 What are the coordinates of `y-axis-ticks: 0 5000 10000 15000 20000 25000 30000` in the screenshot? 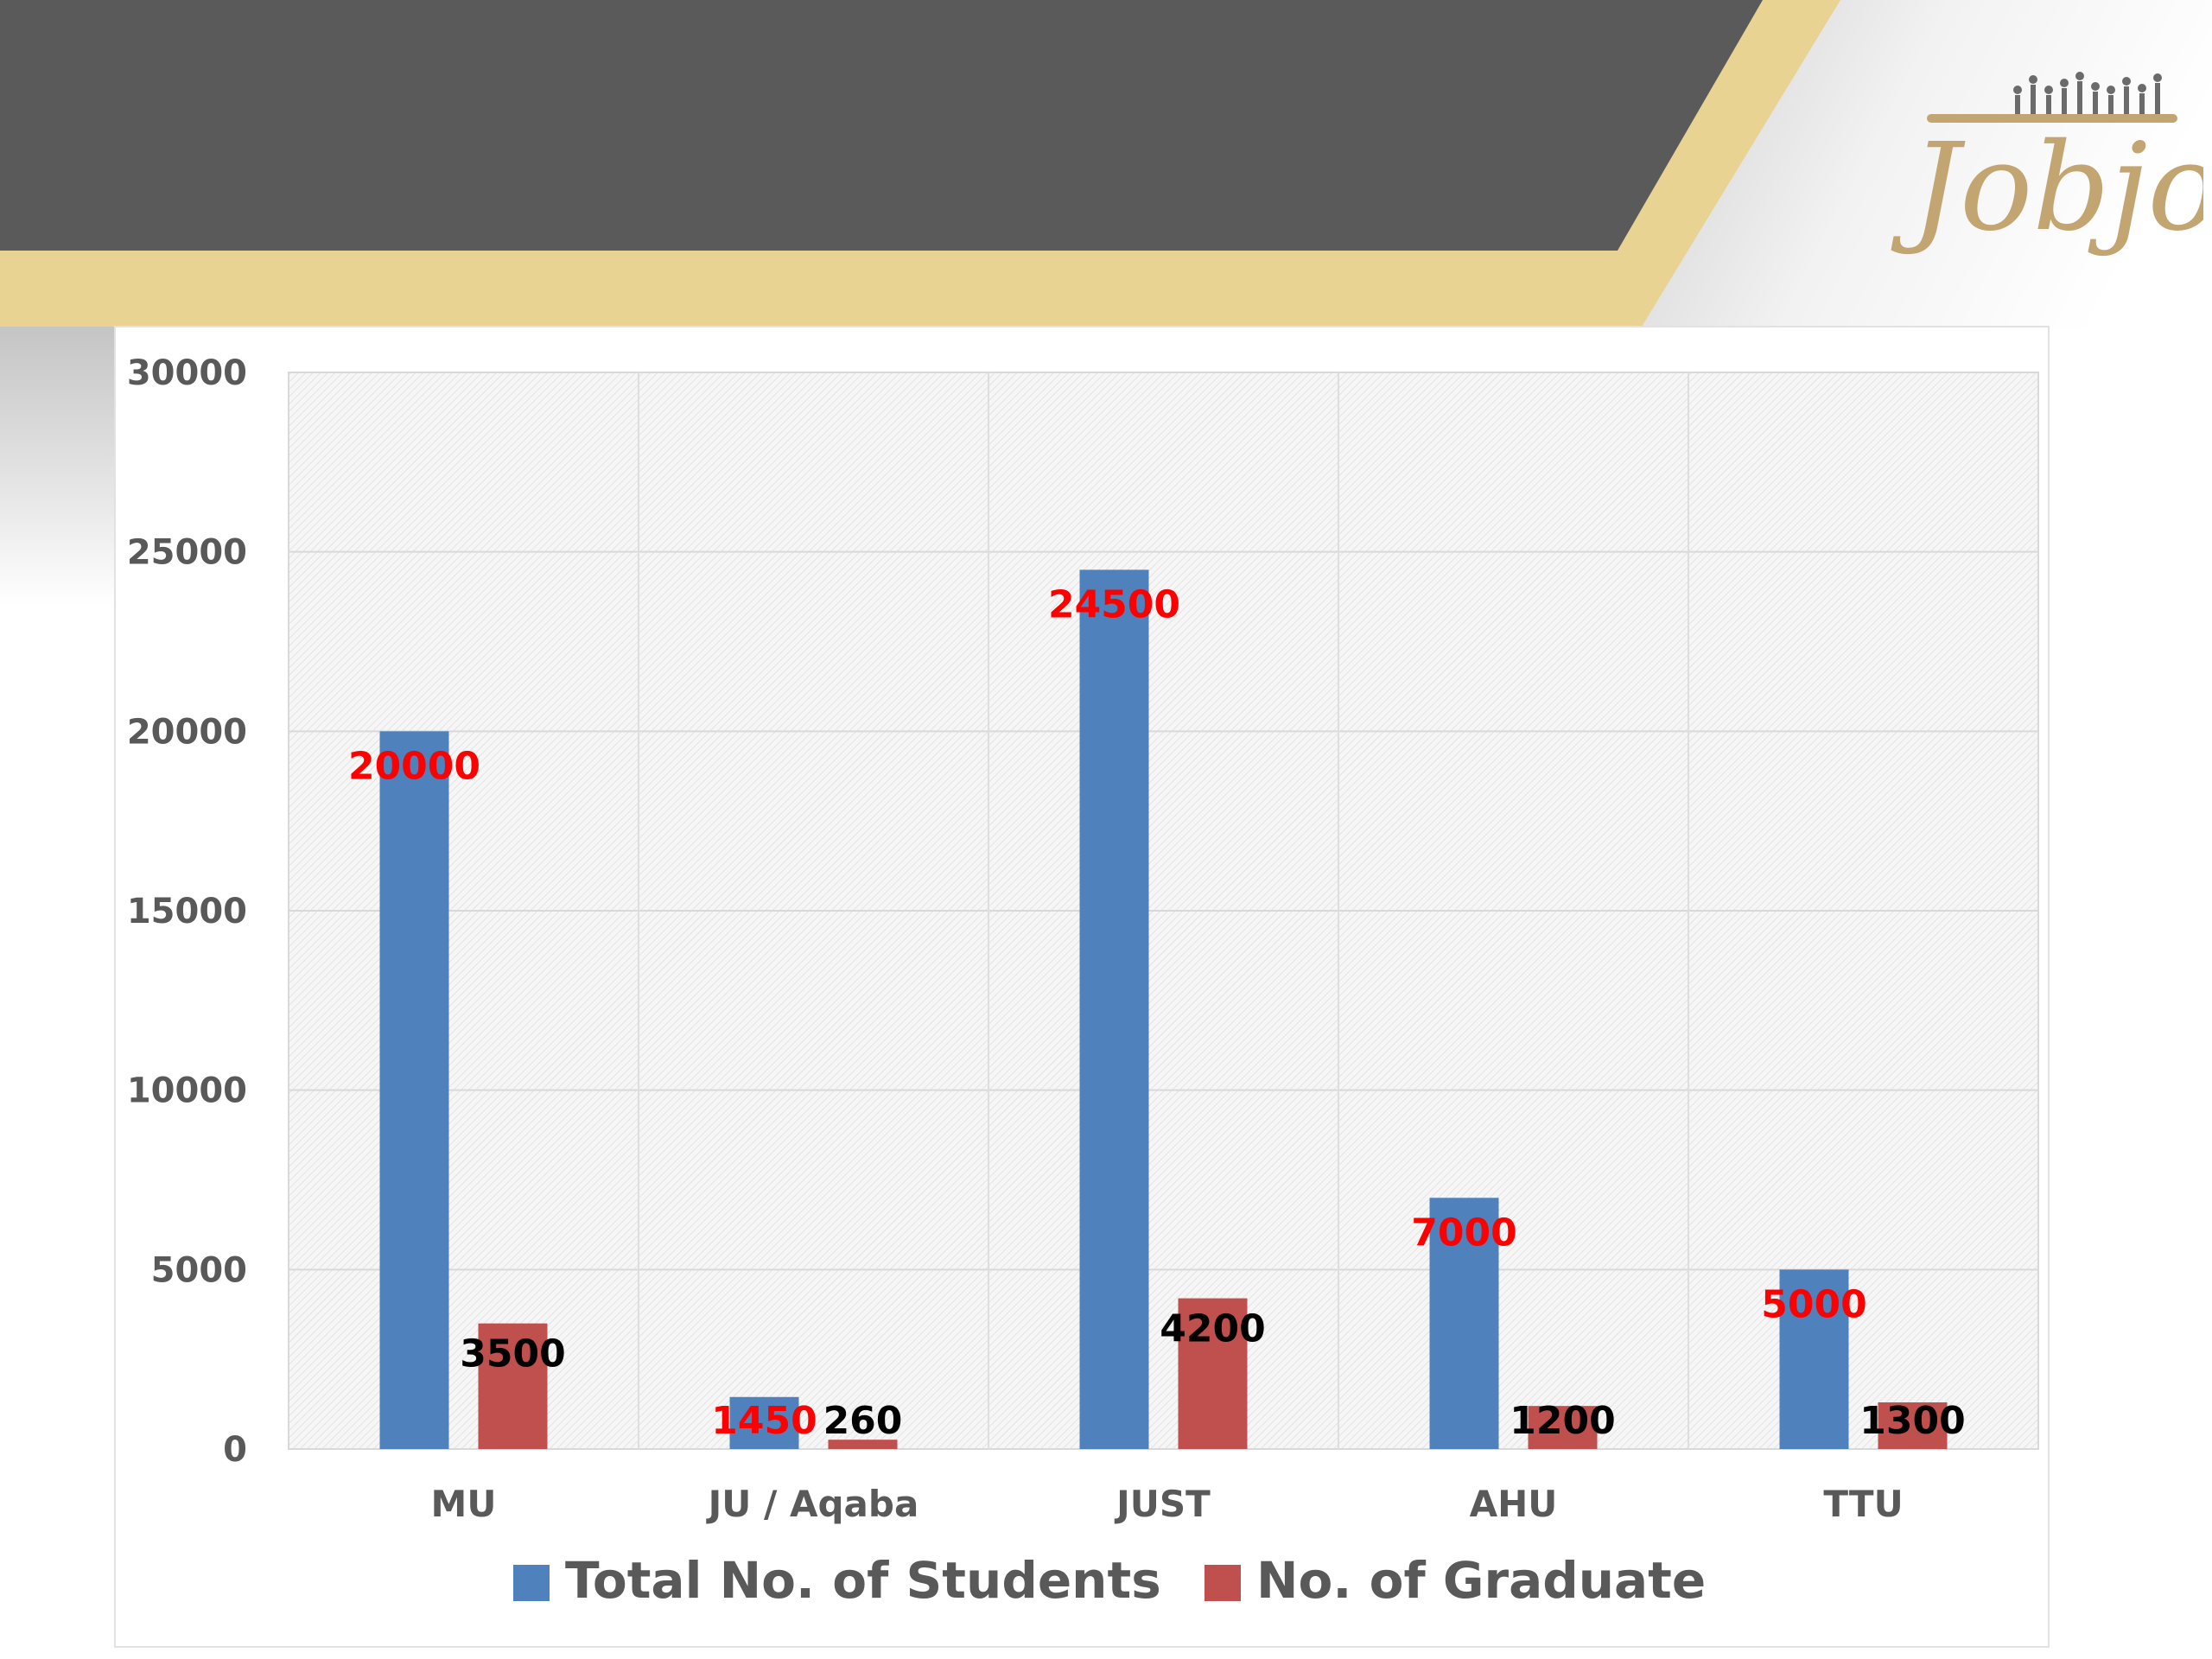 It's located at (187, 911).